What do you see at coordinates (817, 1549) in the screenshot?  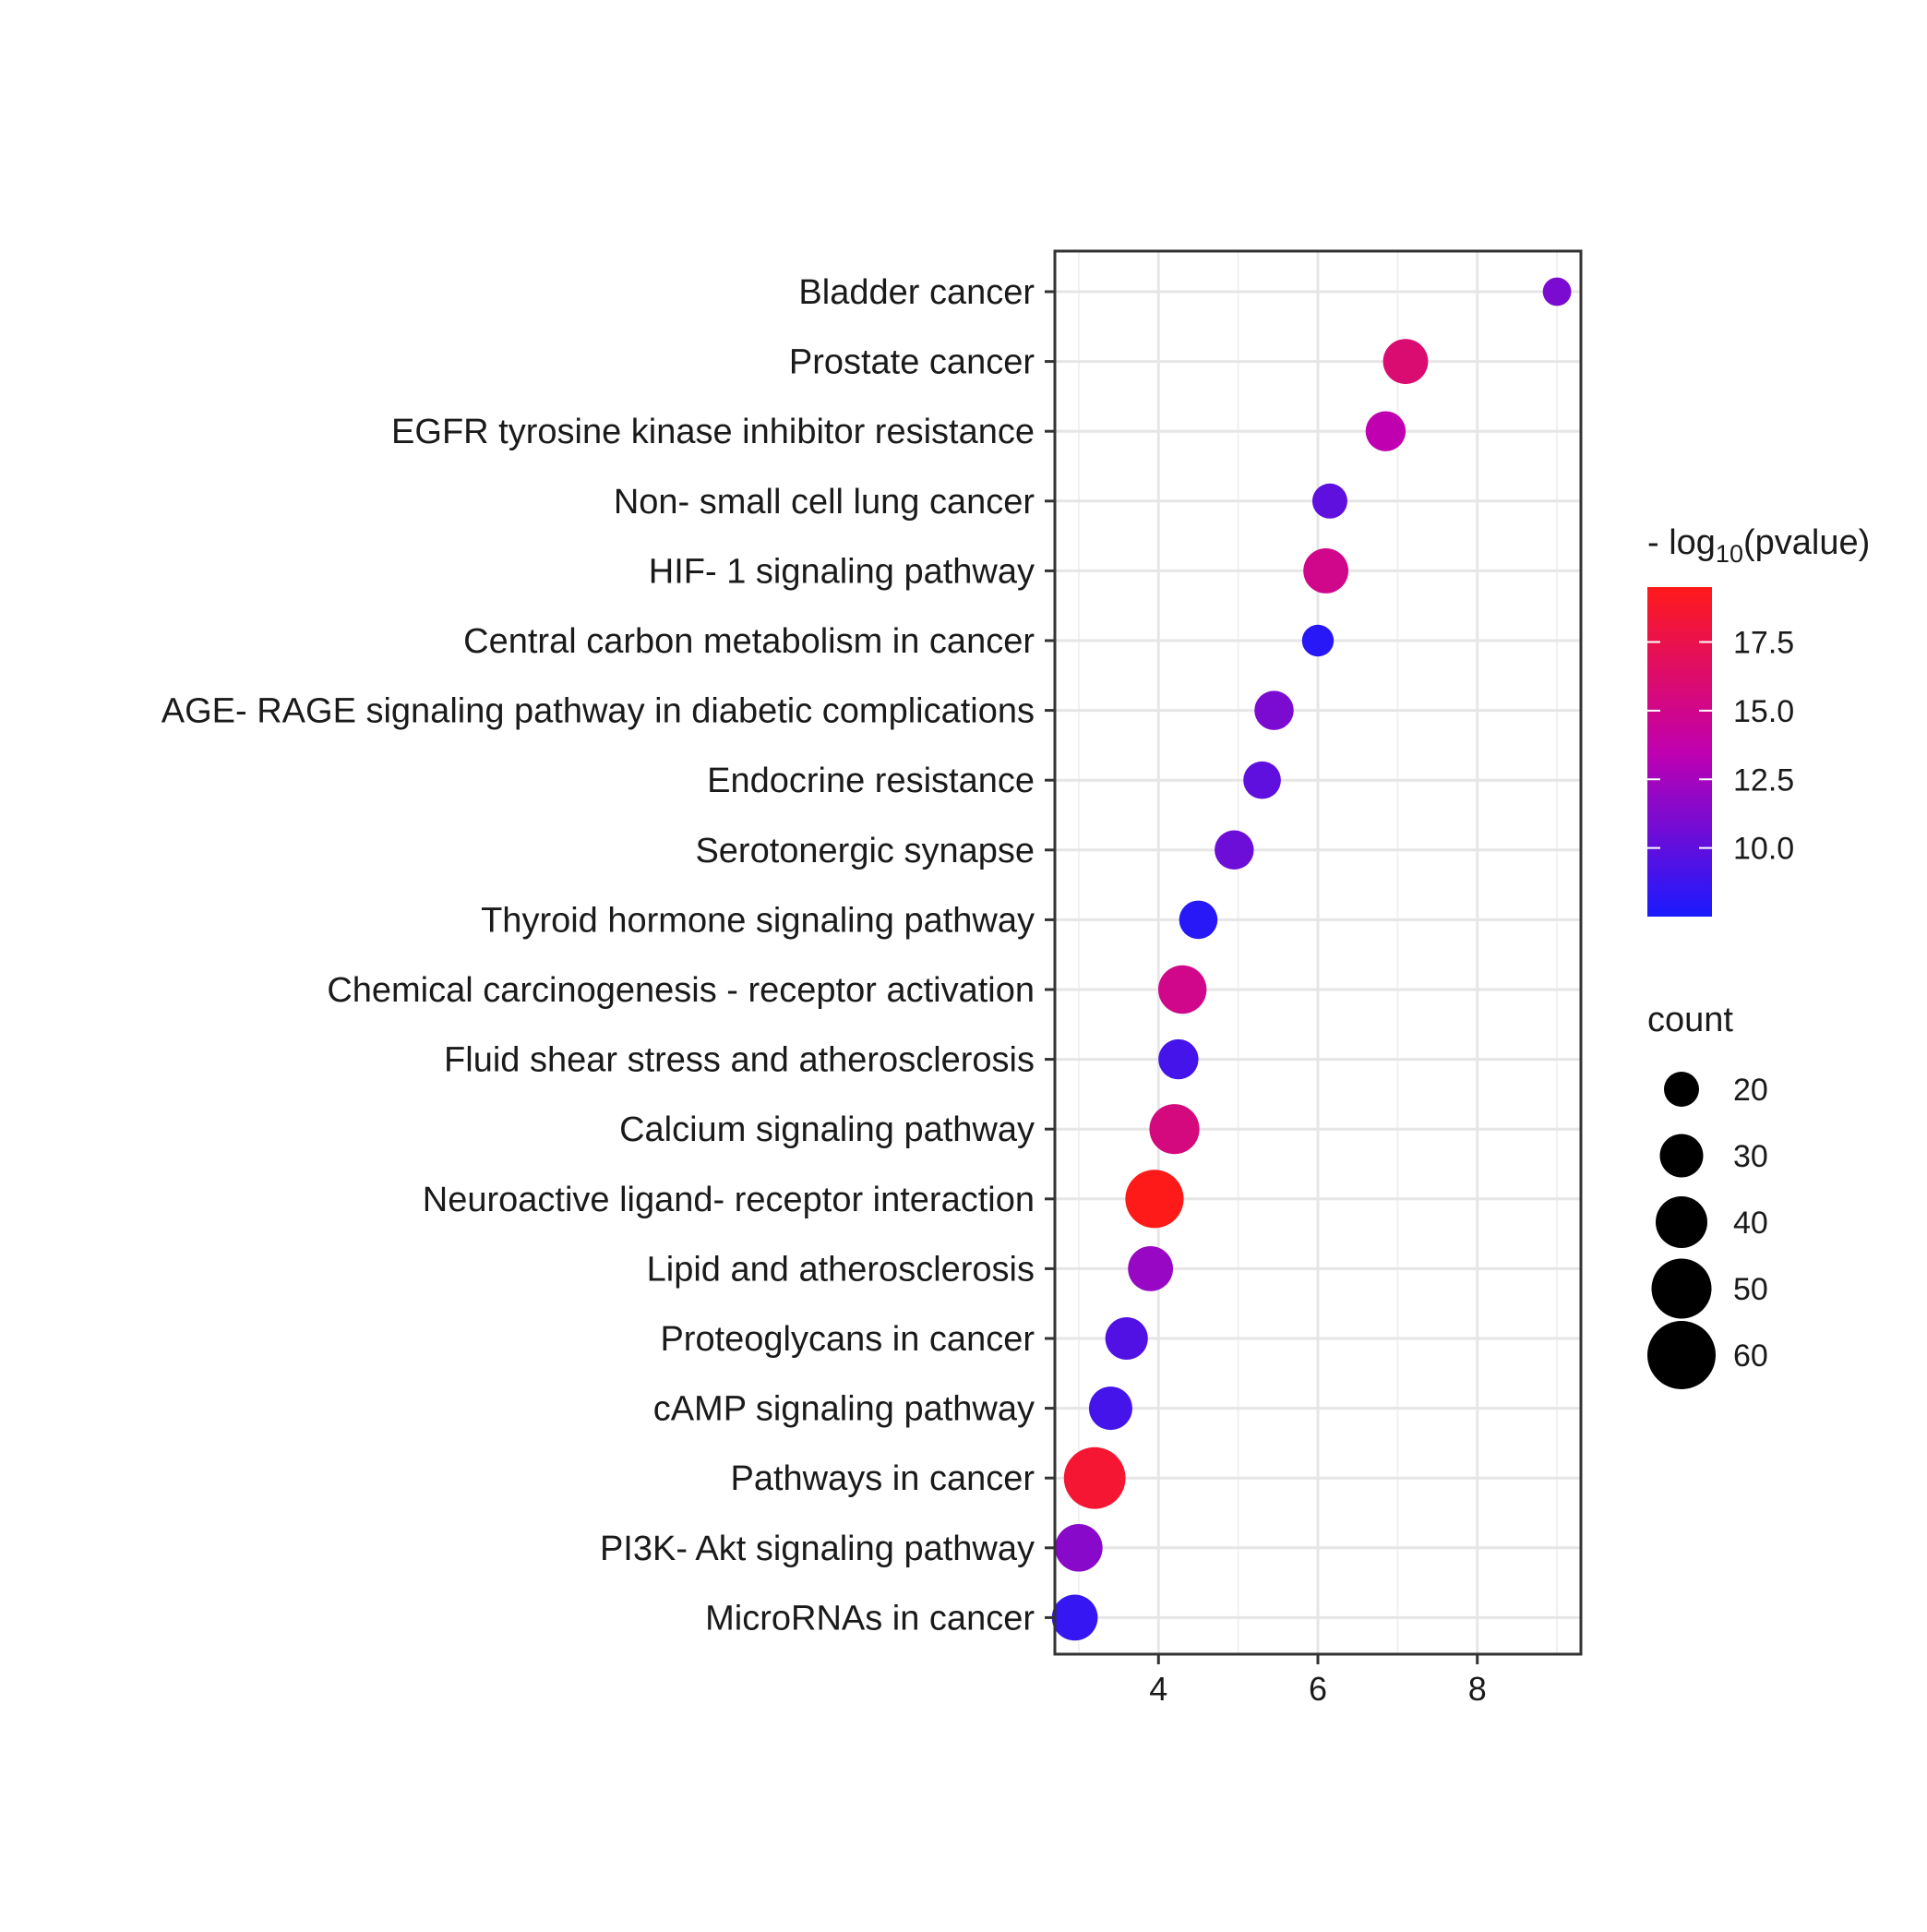 I see `y-tick-label: PI3K- Akt signaling pathway` at bounding box center [817, 1549].